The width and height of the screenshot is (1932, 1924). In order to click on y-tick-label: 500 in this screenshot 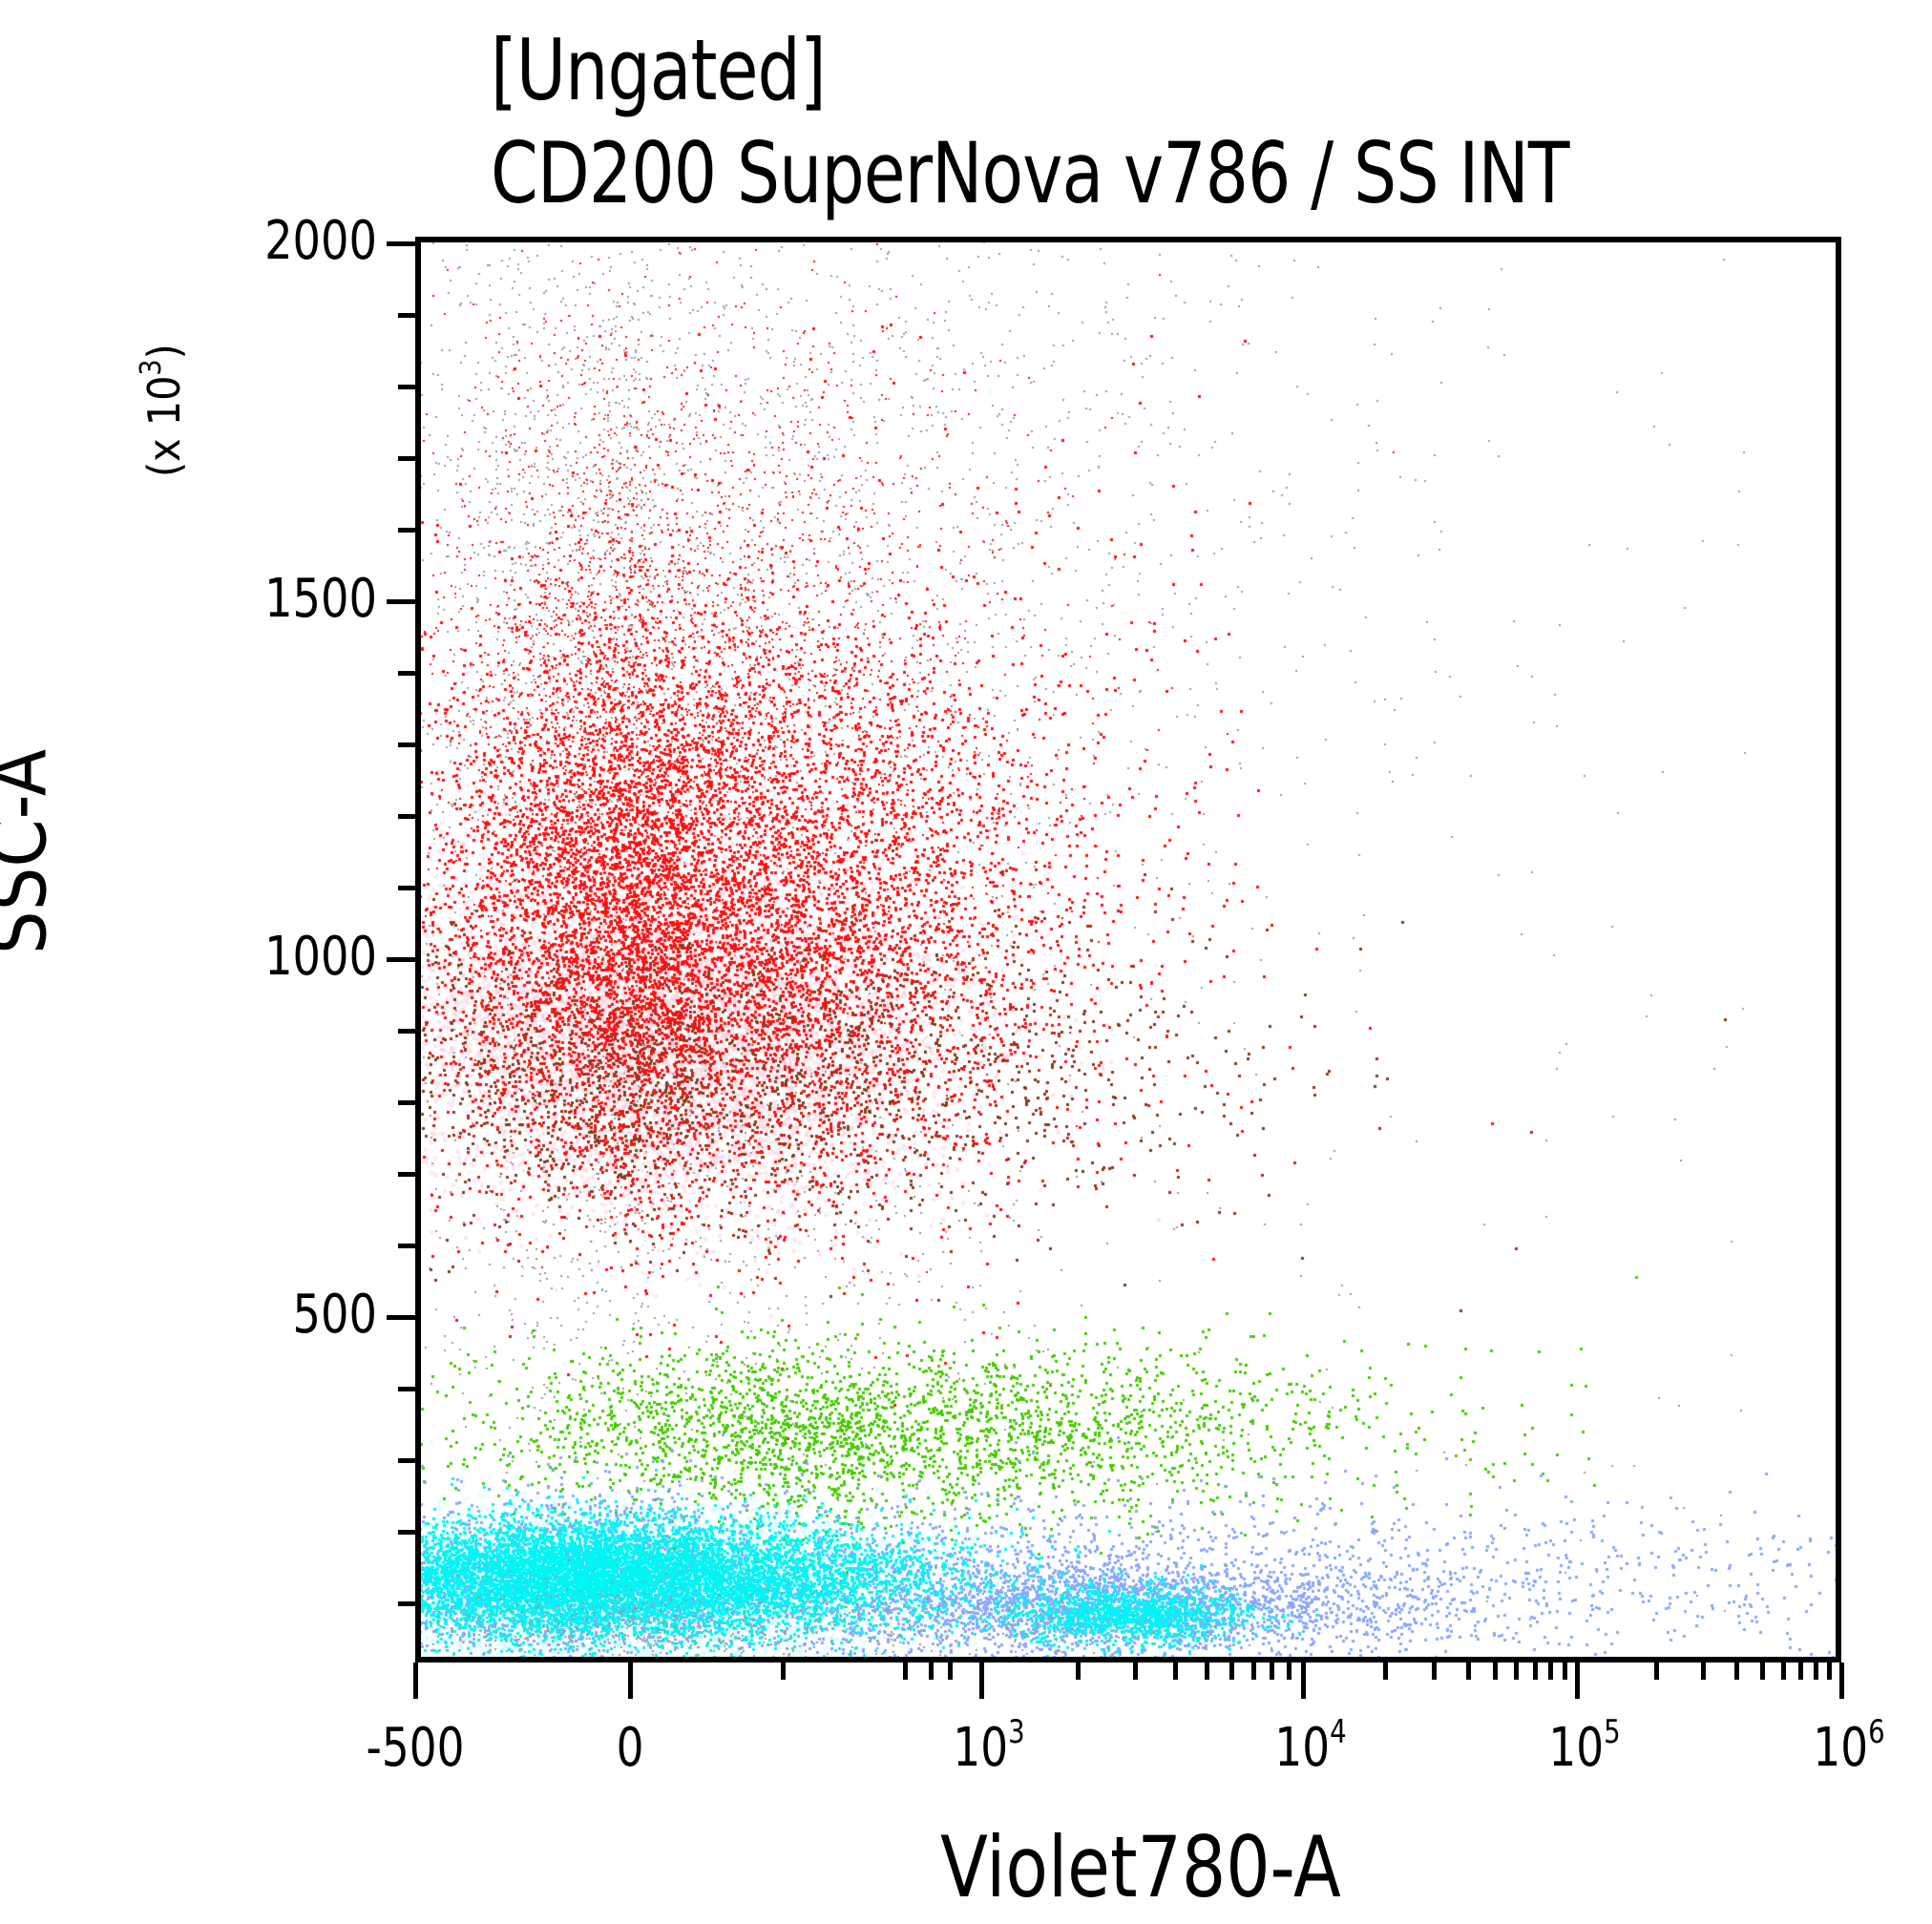, I will do `click(335, 1315)`.